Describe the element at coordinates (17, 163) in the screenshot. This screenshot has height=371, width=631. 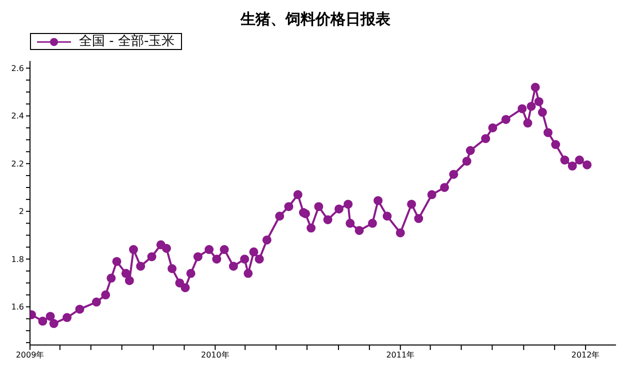
I see `y-tick-label: 2.2` at that location.